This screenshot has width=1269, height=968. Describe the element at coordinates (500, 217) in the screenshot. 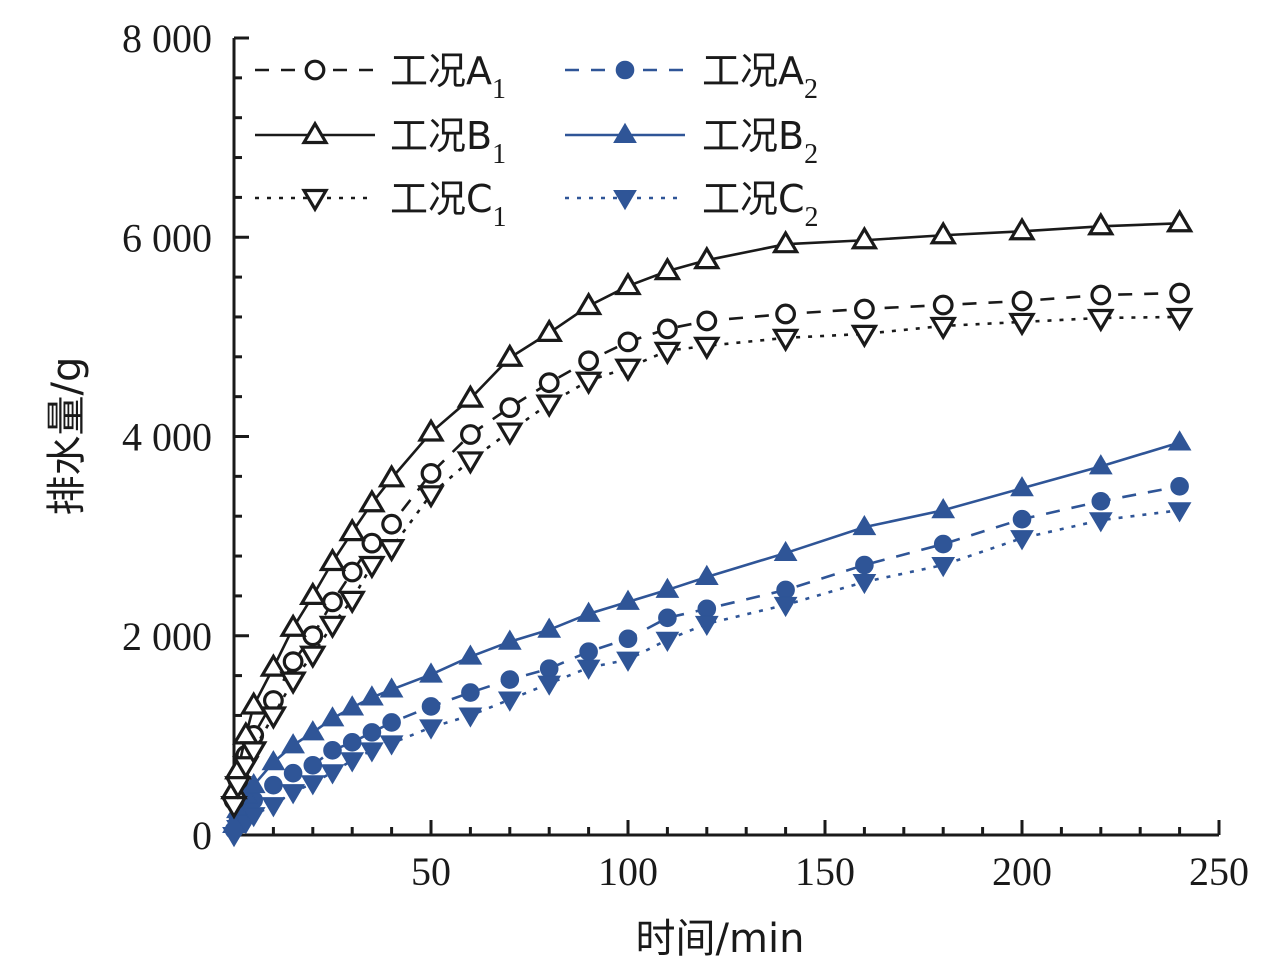

I see `legend-subscript: 1` at that location.